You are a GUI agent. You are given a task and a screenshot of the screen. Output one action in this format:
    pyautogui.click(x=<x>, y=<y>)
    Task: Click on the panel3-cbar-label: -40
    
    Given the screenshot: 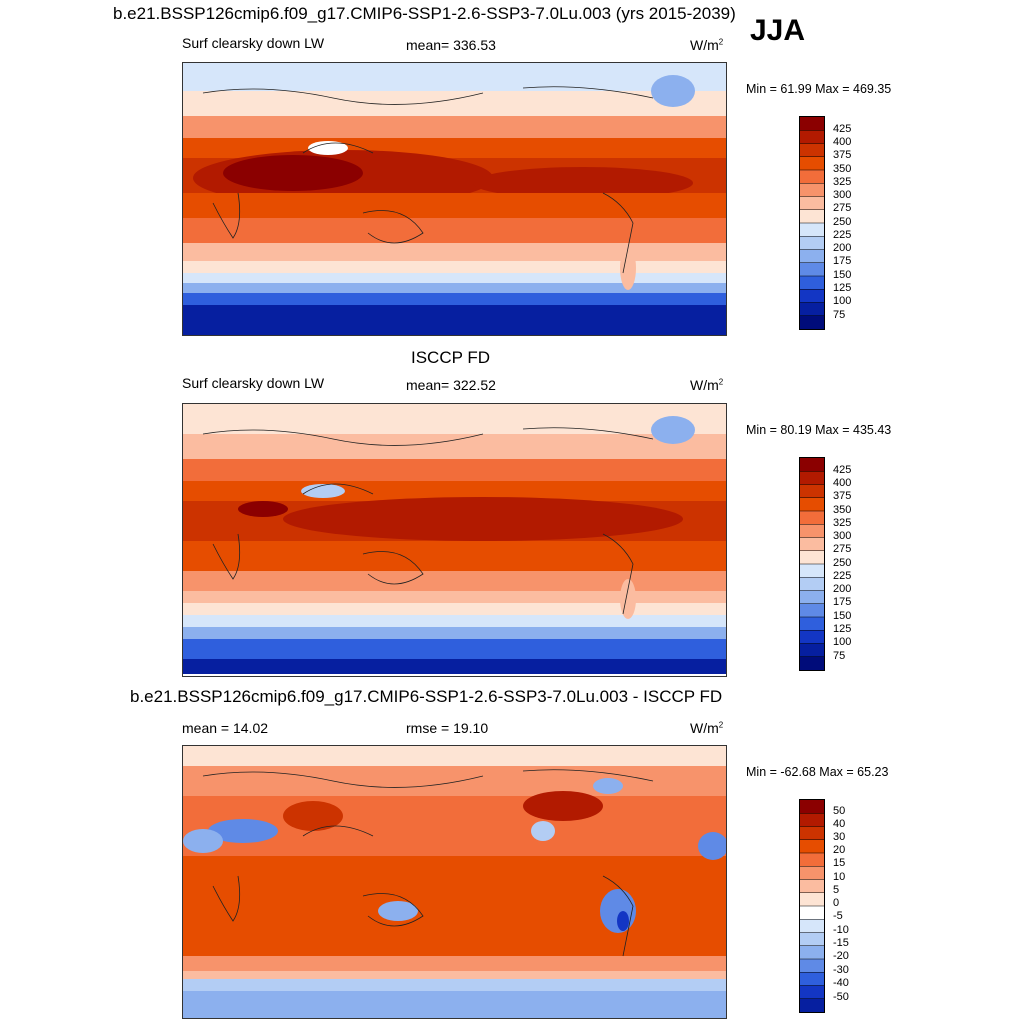 What is the action you would take?
    pyautogui.click(x=841, y=983)
    